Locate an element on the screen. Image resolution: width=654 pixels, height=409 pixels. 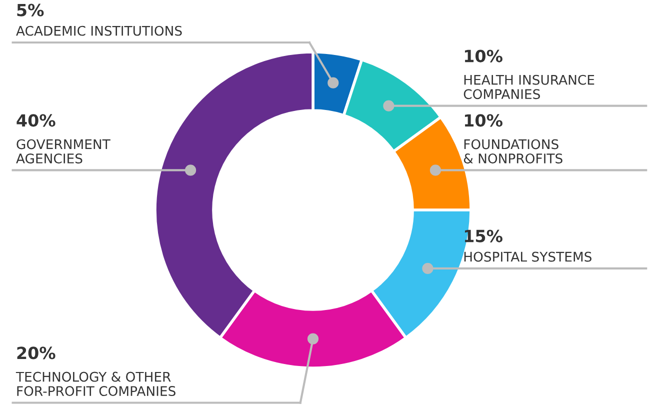
slice-label: HEALTH INSURANCE COMPANIES is located at coordinates (529, 87).